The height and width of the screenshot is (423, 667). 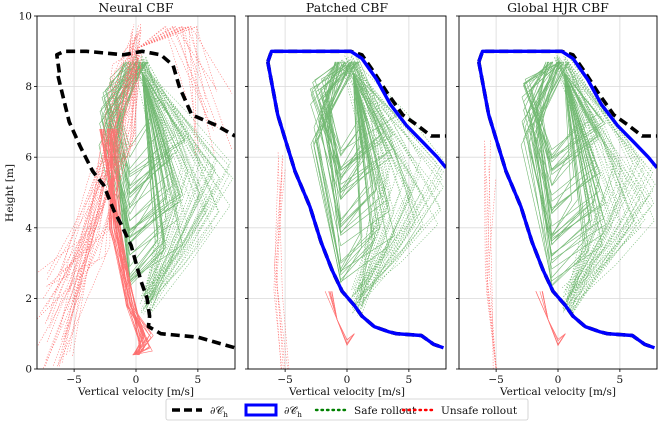 I want to click on panel-title: Global HJR CBF, so click(x=558, y=7).